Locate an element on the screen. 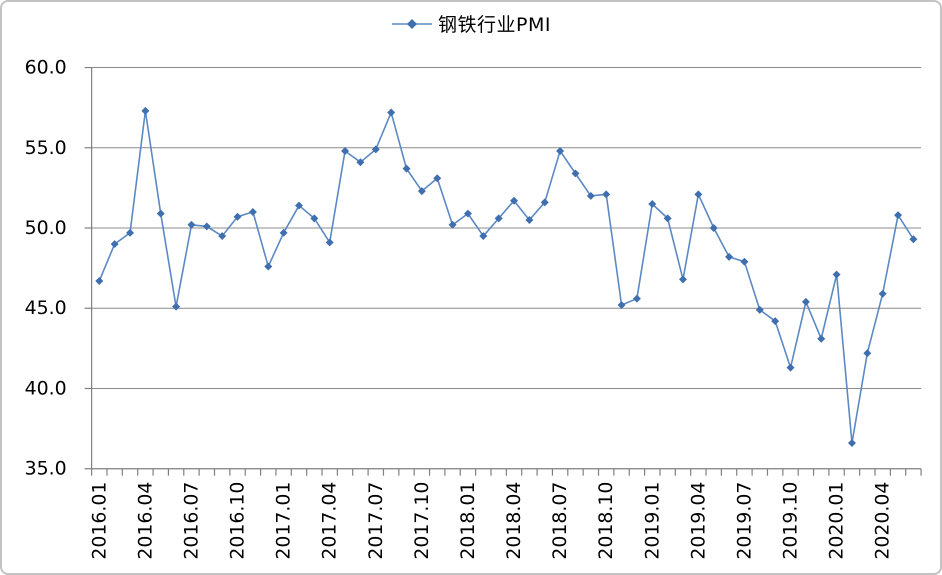 Image resolution: width=942 pixels, height=575 pixels. svg-text: 2018.10 is located at coordinates (606, 521).